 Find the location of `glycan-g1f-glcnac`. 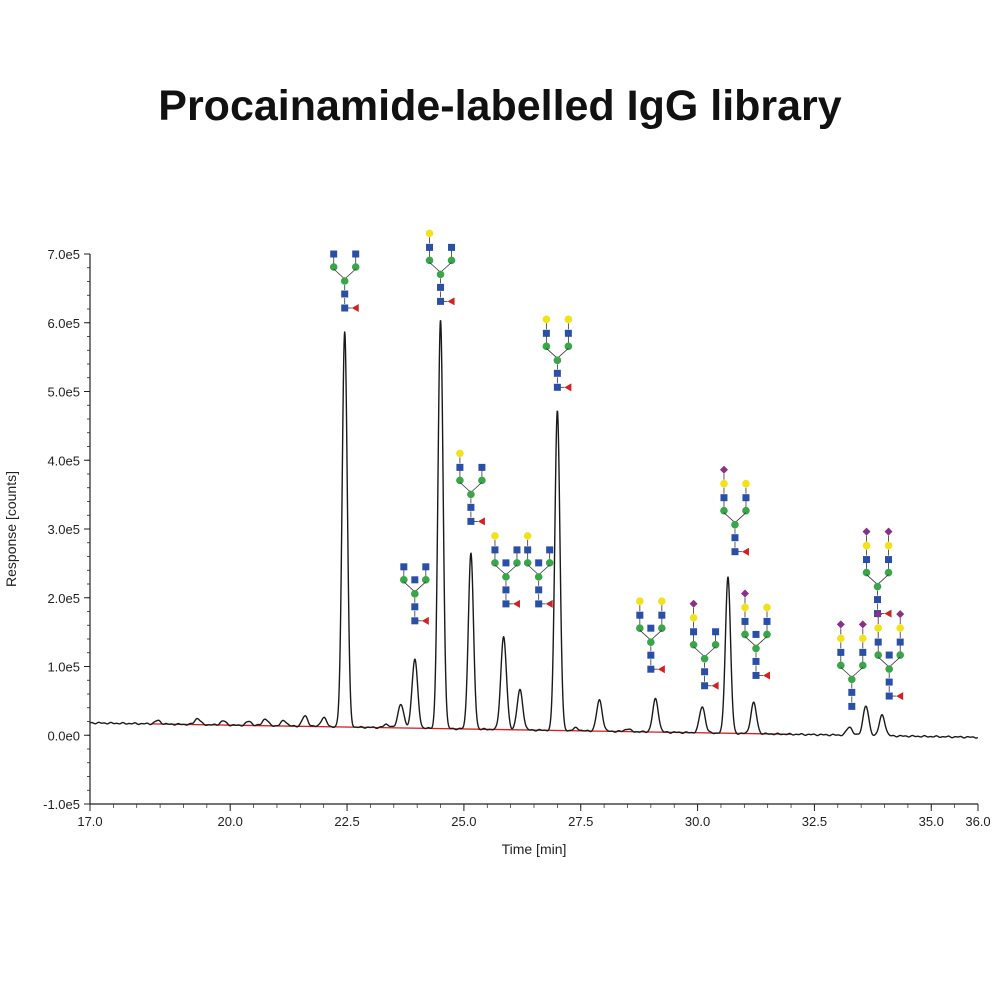

glycan-g1f-glcnac is located at coordinates (506, 570).